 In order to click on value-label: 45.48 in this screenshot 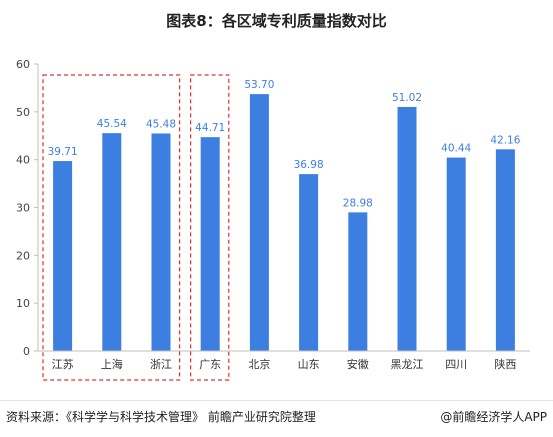, I will do `click(161, 124)`.